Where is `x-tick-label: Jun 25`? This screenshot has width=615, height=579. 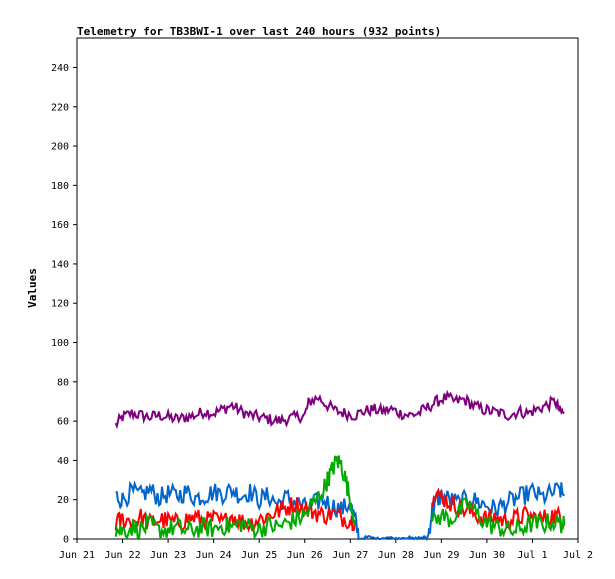 x-tick-label: Jun 25 is located at coordinates (259, 555).